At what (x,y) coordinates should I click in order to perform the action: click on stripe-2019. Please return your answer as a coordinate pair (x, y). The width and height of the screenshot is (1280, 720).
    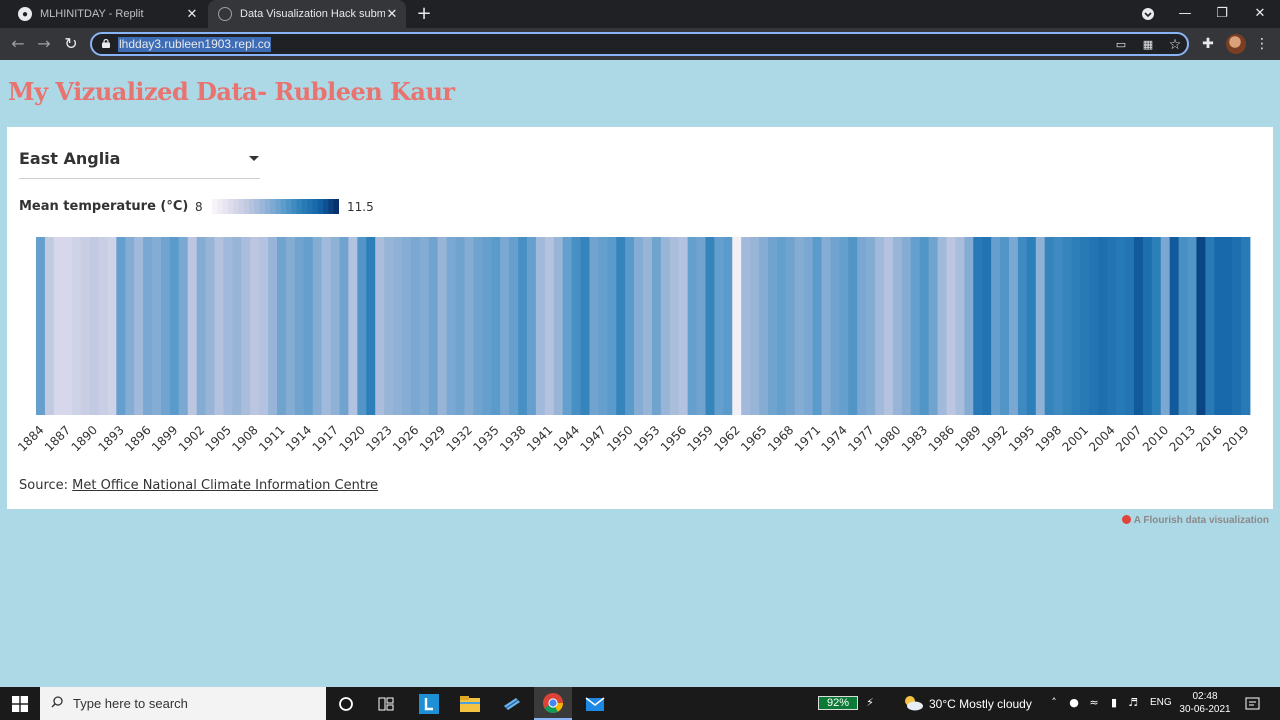
    Looking at the image, I should click on (1246, 326).